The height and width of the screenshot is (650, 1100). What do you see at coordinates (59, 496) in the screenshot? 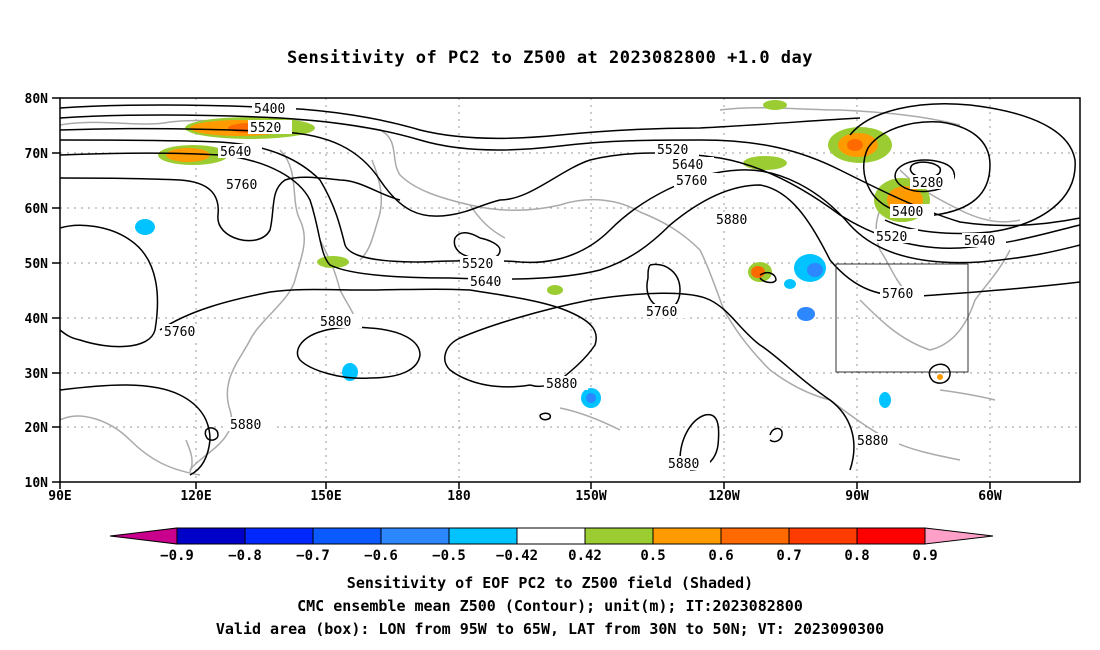
I see `lon-label: 90E` at bounding box center [59, 496].